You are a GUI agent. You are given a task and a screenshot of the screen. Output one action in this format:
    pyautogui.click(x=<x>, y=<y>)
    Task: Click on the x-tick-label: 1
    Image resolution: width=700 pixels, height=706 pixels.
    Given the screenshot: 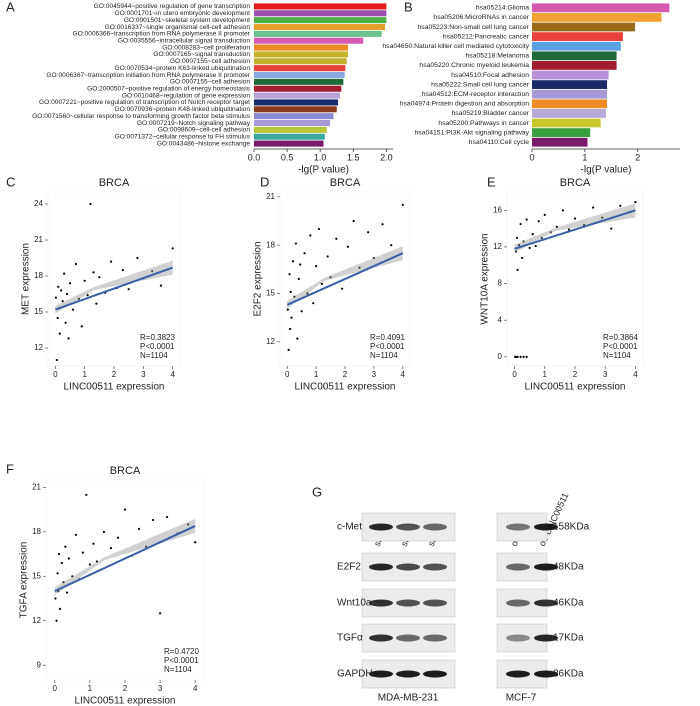 What is the action you would take?
    pyautogui.click(x=84, y=374)
    